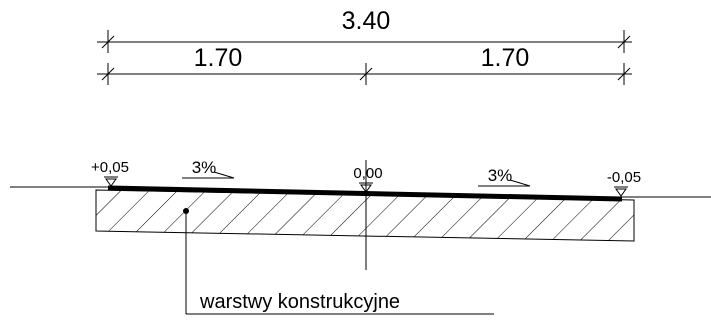 The height and width of the screenshot is (320, 711). I want to click on level-marker-left: +0,05, so click(110, 173).